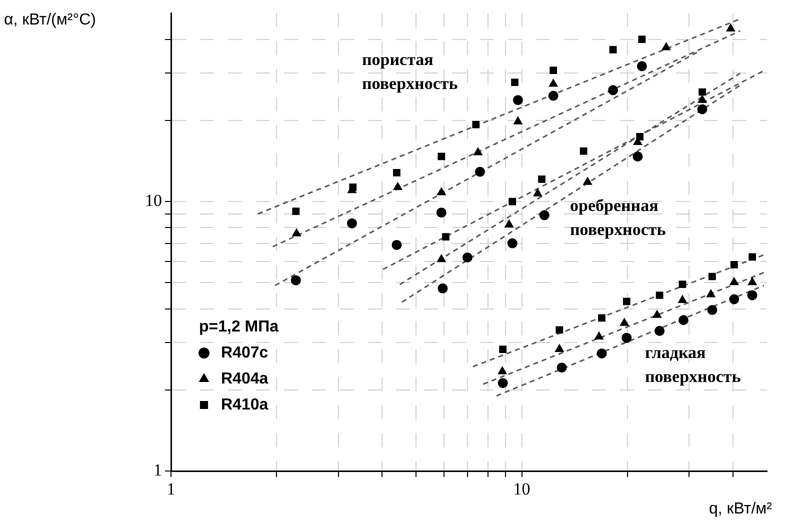 The image size is (794, 521). What do you see at coordinates (50, 19) in the screenshot?
I see `y-axis-title: α, кВт/(м²°С)` at bounding box center [50, 19].